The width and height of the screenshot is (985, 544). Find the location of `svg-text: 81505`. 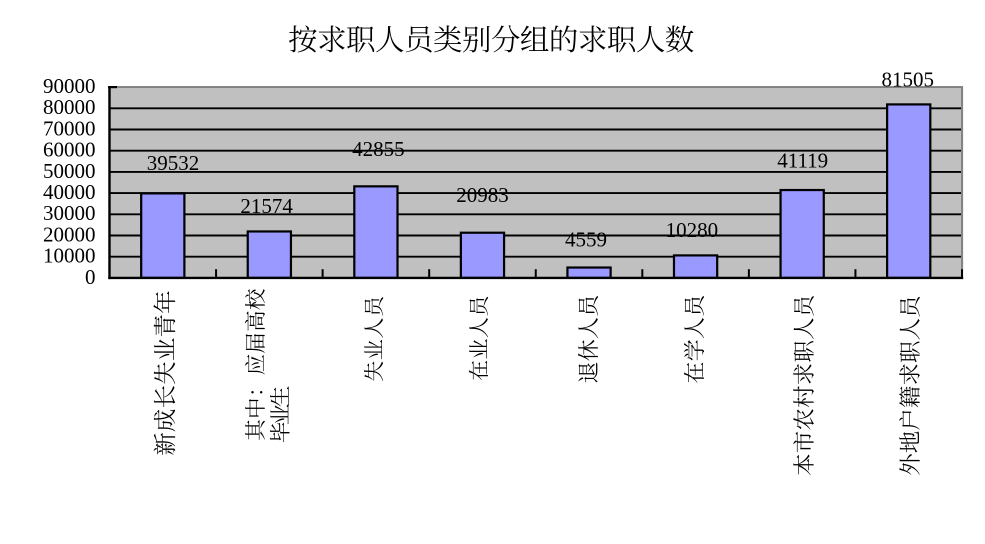

svg-text: 81505 is located at coordinates (908, 79).